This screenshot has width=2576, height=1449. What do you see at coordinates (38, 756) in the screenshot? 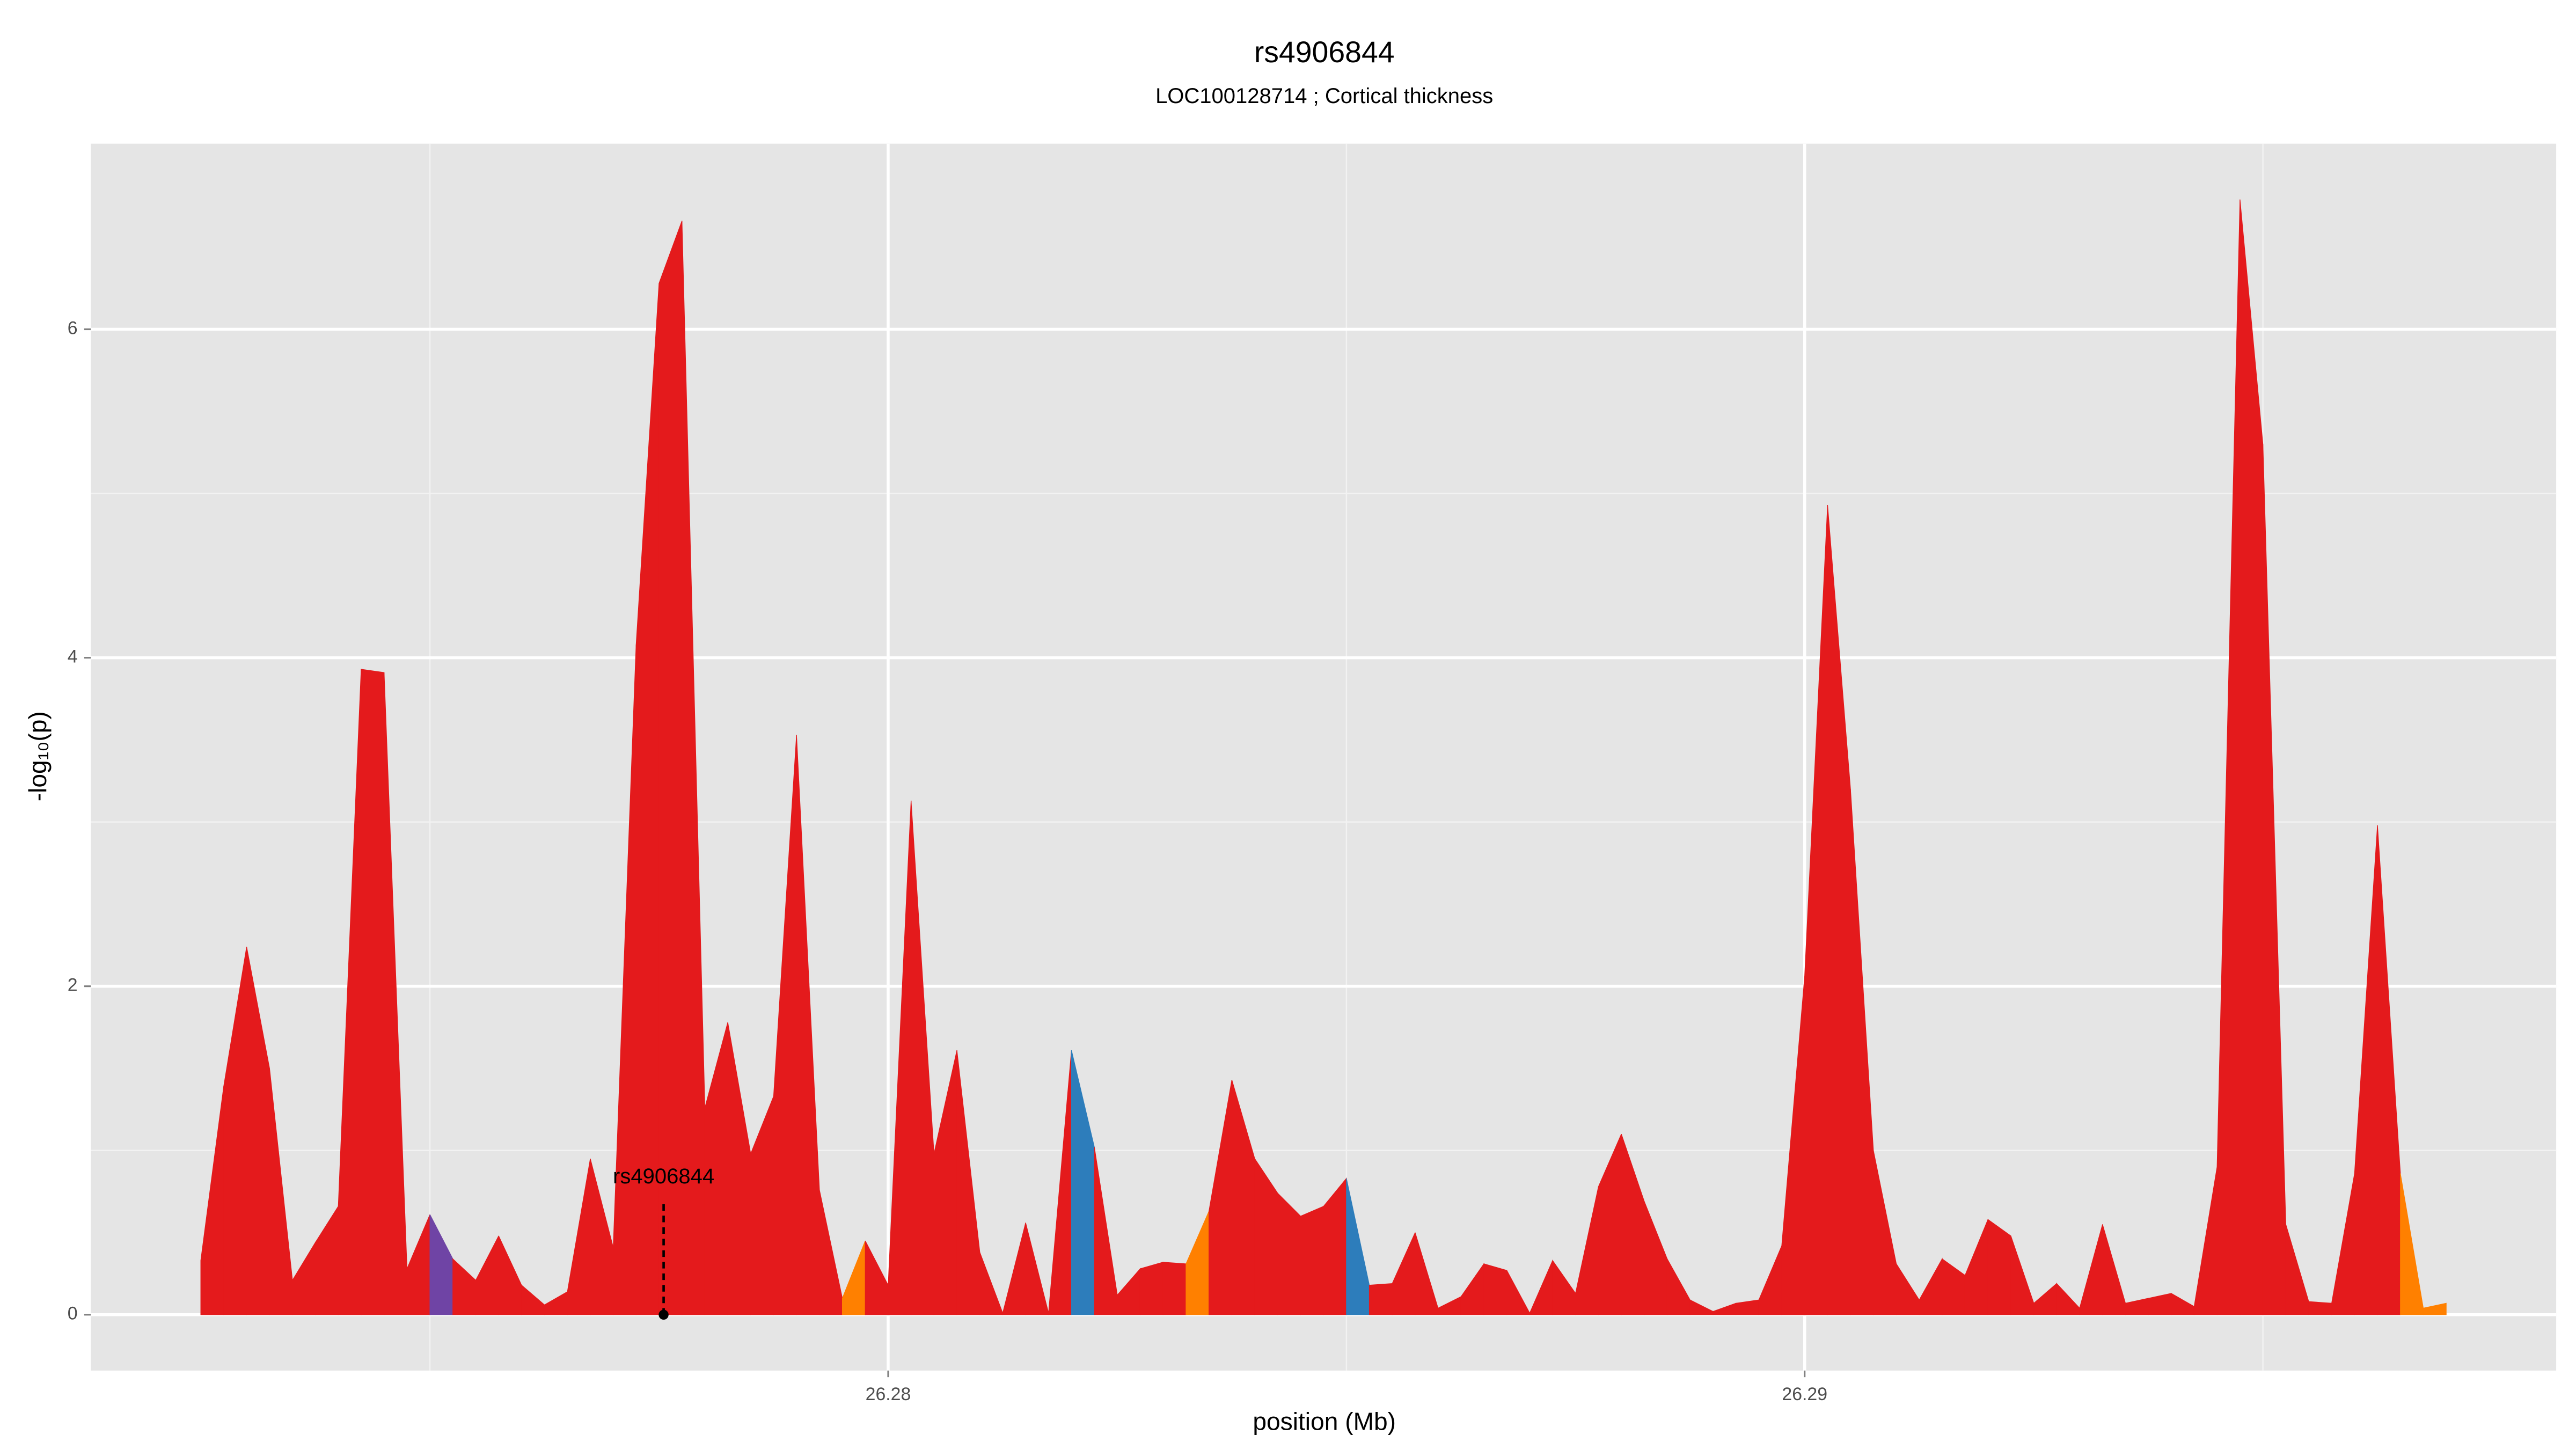
I see `y-axis-label: -log₁₀(p)` at bounding box center [38, 756].